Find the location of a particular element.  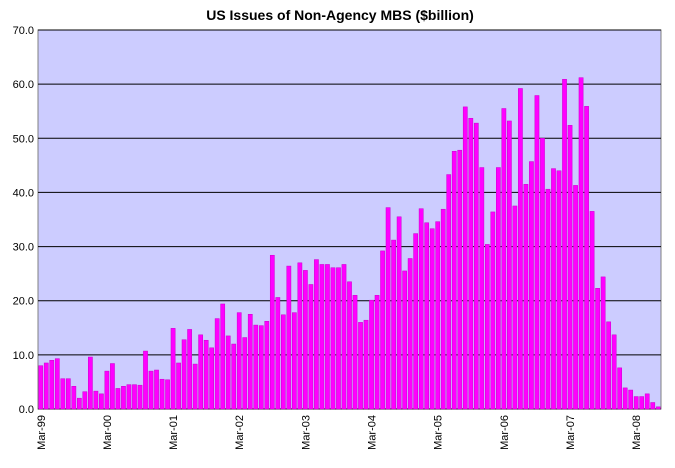

y-tick-label: 60.0 is located at coordinates (23, 85).